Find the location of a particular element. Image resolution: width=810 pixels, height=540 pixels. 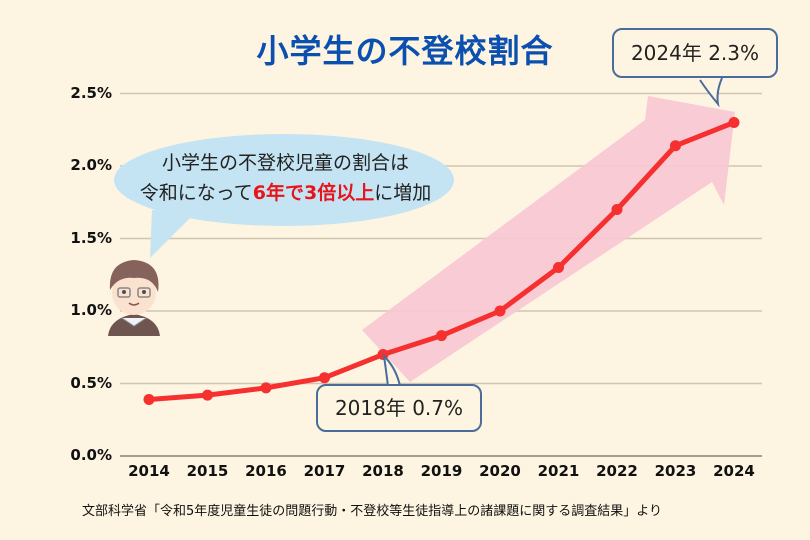

bubble-text-post: に増加 is located at coordinates (403, 193).